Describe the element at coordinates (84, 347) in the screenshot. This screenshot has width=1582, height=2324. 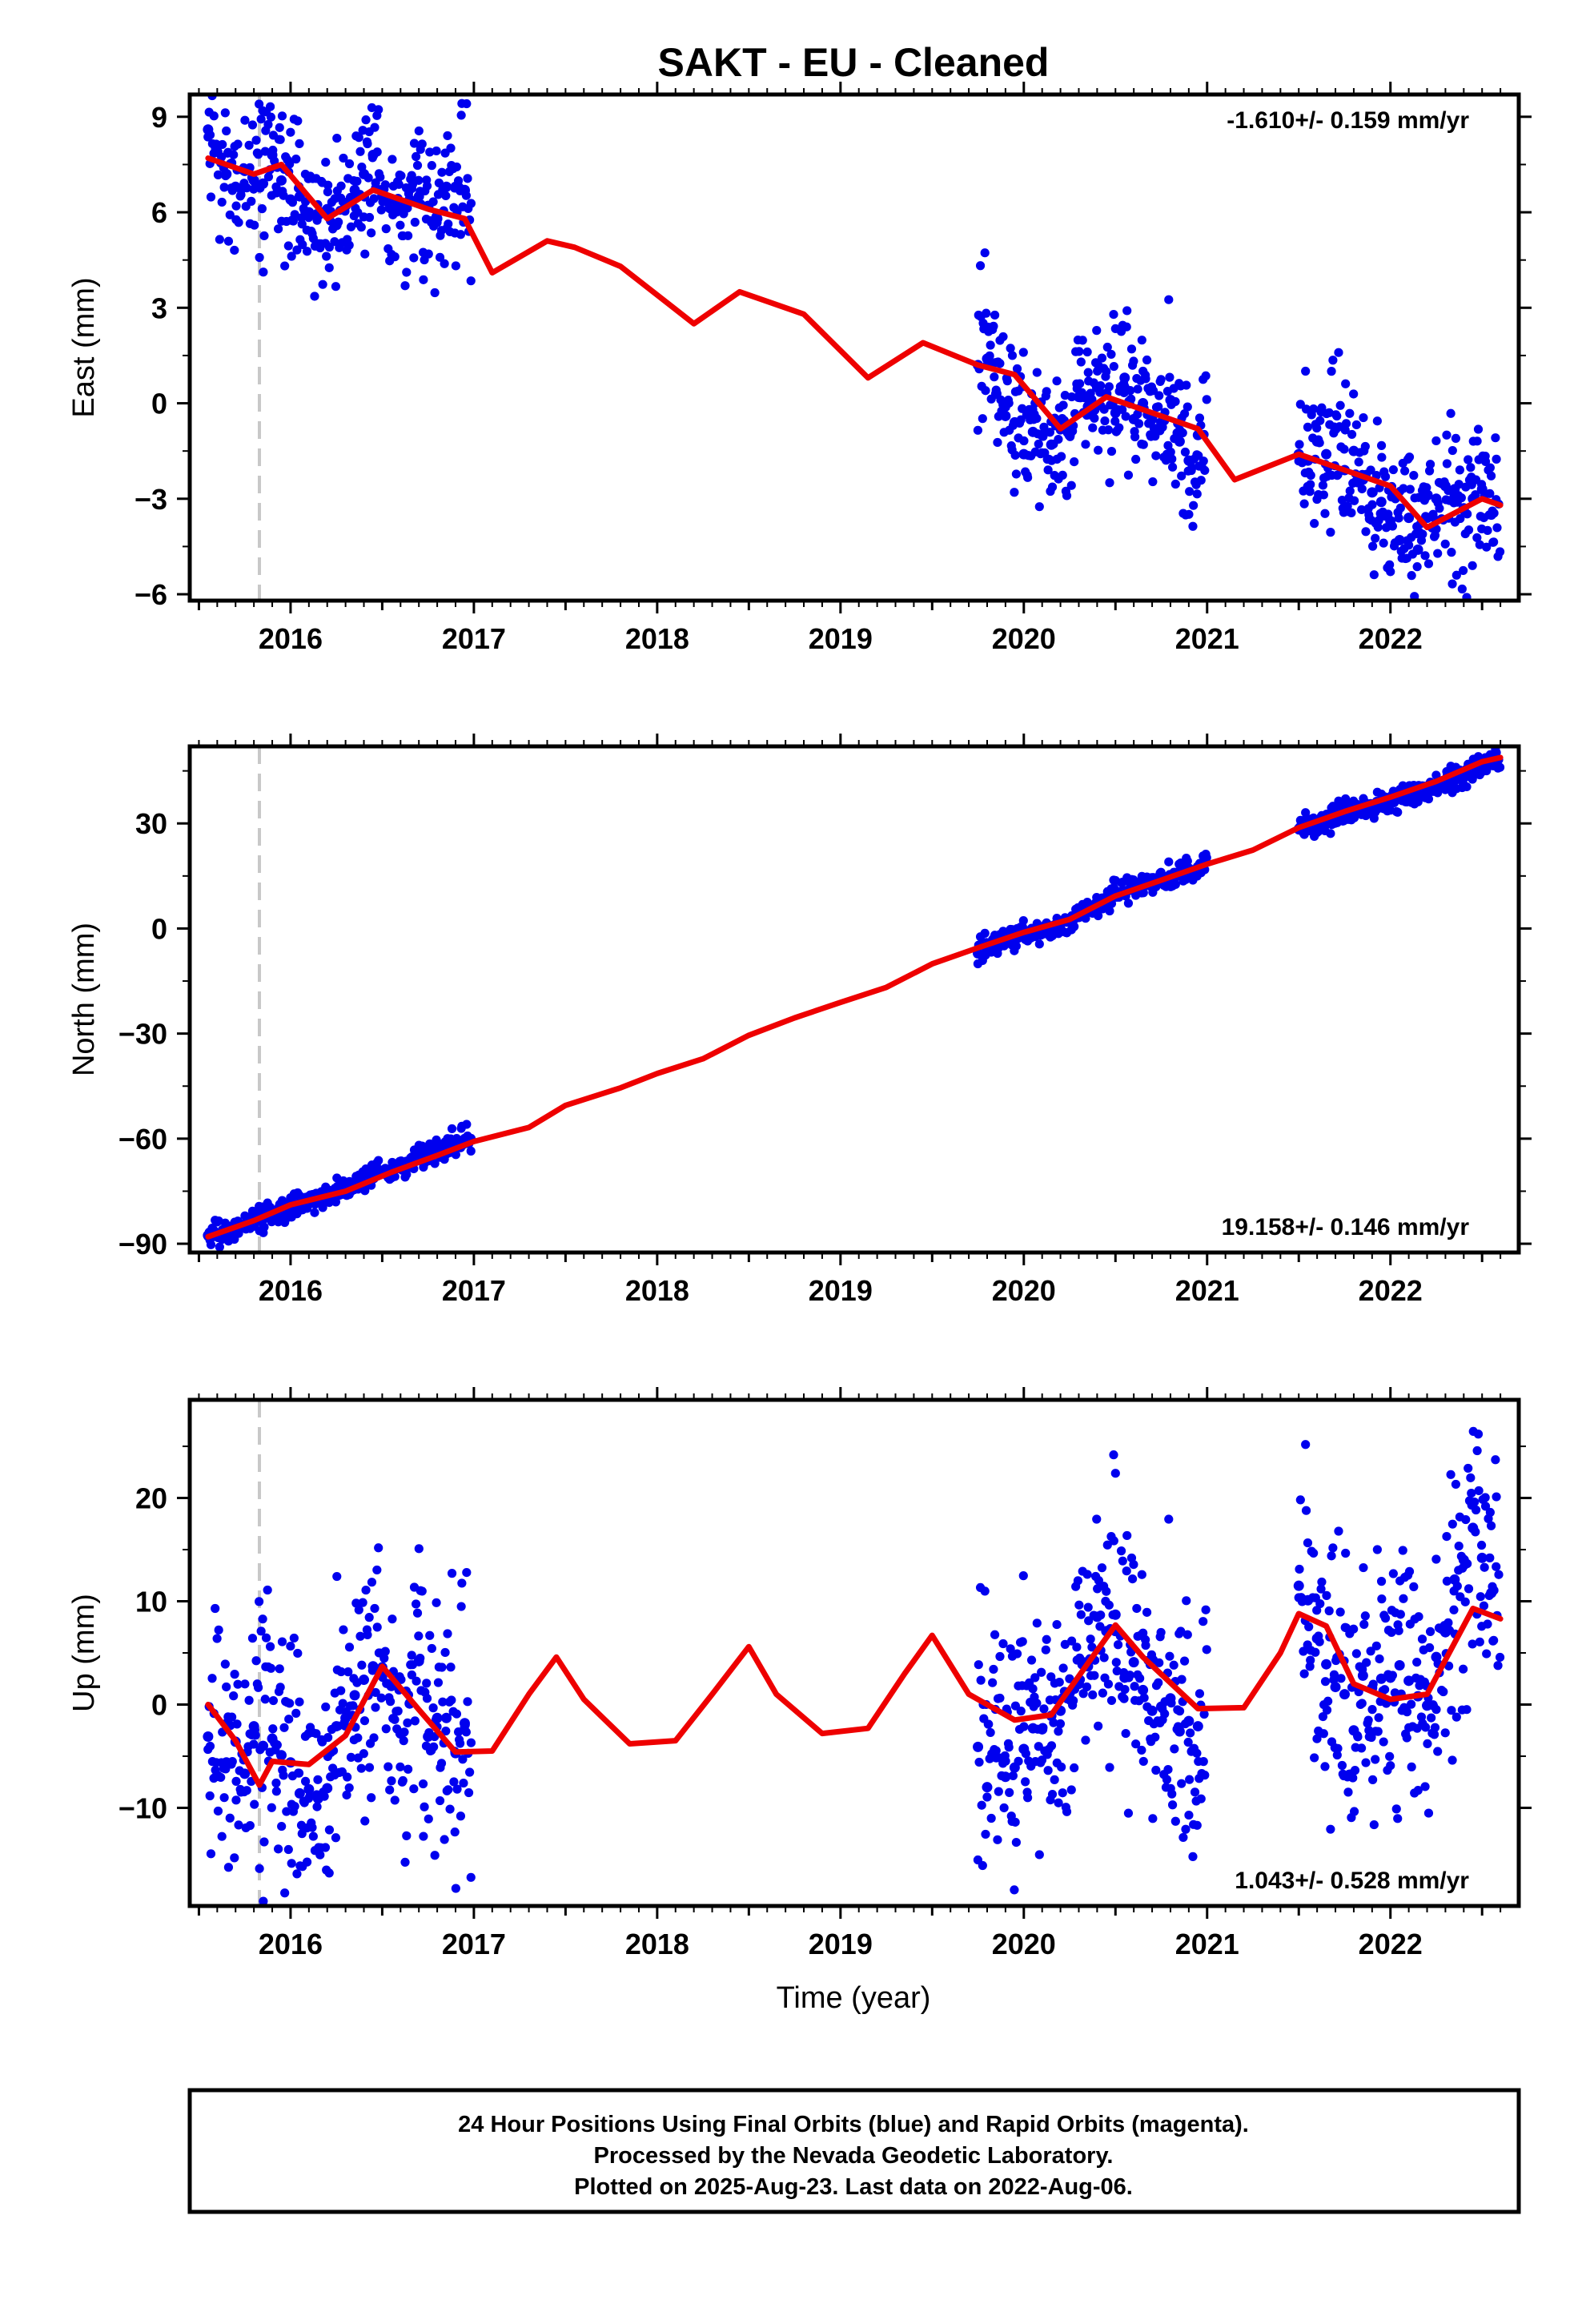
I see `y-axis-label: East (mm)` at that location.